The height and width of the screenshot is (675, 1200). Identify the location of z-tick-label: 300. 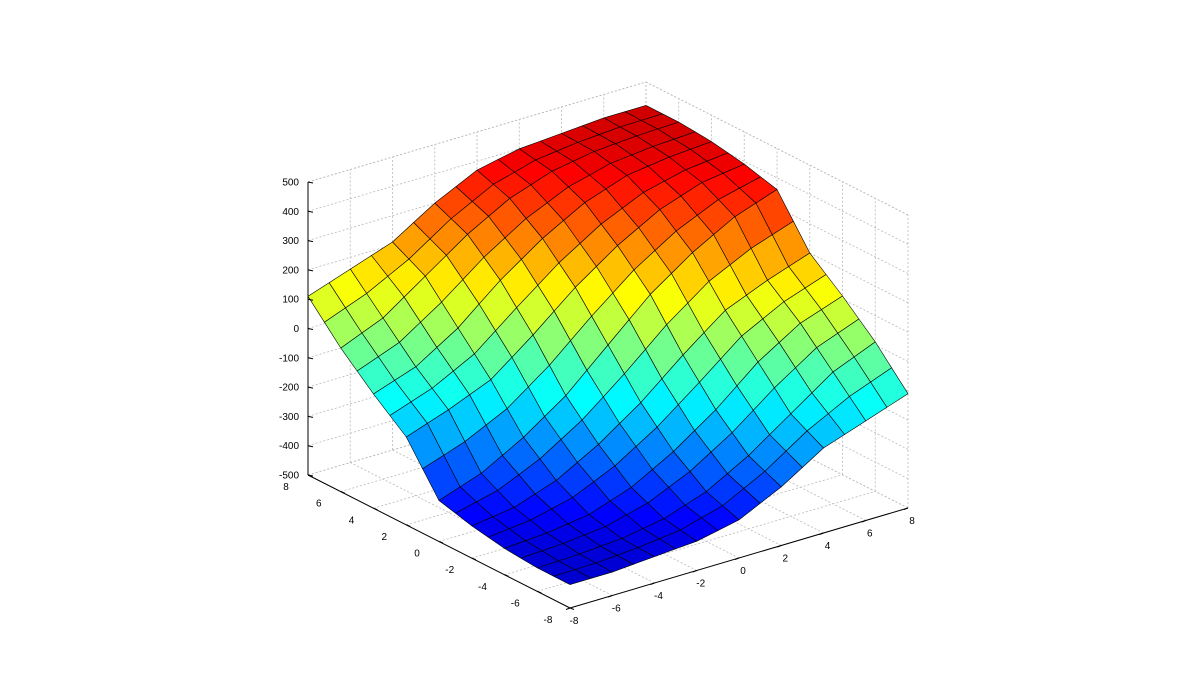
(290, 241).